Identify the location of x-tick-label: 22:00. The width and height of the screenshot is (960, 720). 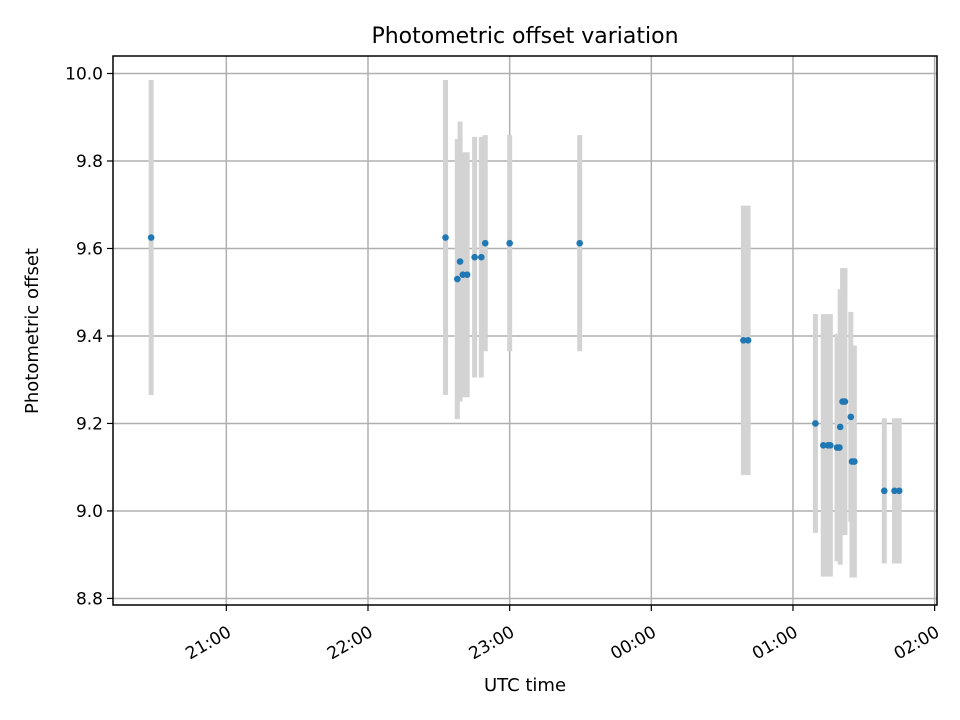
(350, 643).